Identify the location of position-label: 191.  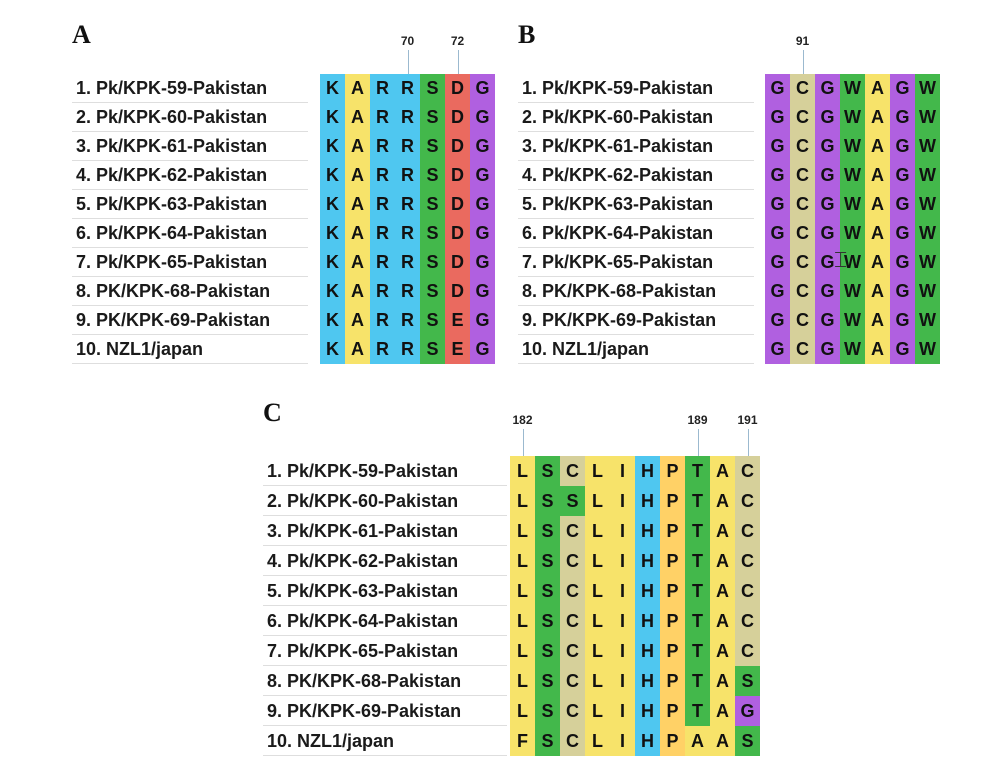
(747, 420).